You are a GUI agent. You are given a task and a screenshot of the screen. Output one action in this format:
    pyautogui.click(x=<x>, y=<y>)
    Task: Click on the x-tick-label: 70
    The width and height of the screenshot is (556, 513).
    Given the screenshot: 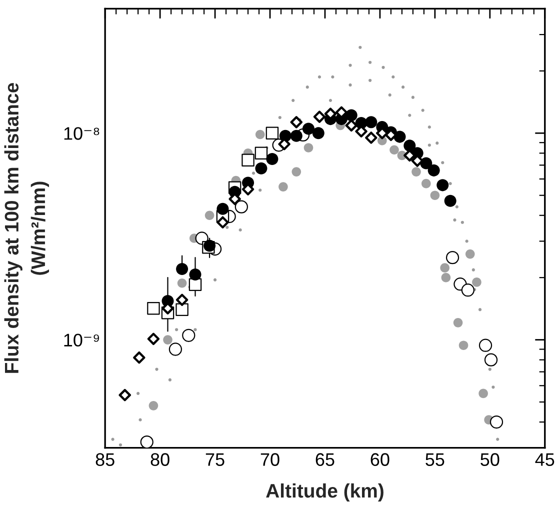 What is the action you would take?
    pyautogui.click(x=270, y=459)
    